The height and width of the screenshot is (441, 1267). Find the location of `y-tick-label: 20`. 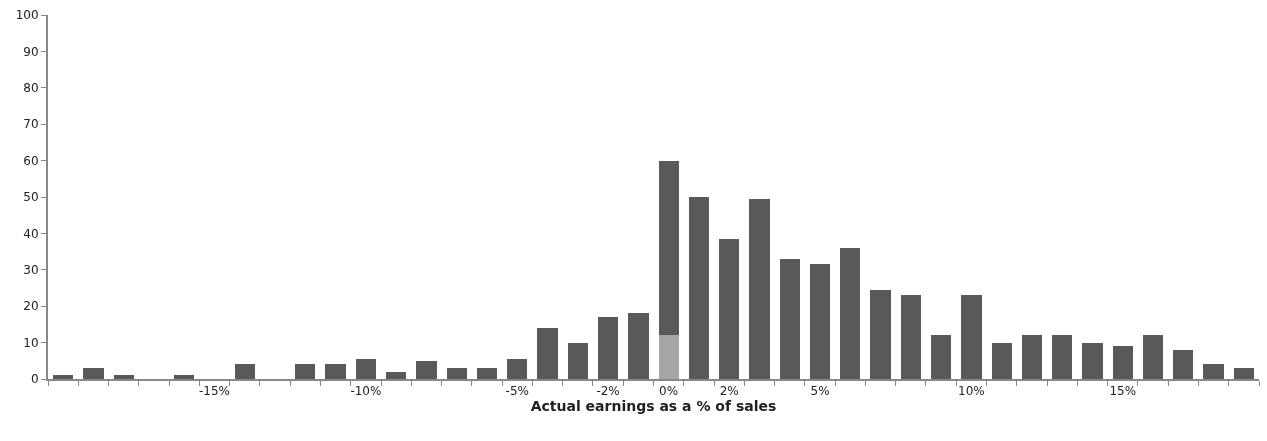

y-tick-label: 20 is located at coordinates (31, 306).